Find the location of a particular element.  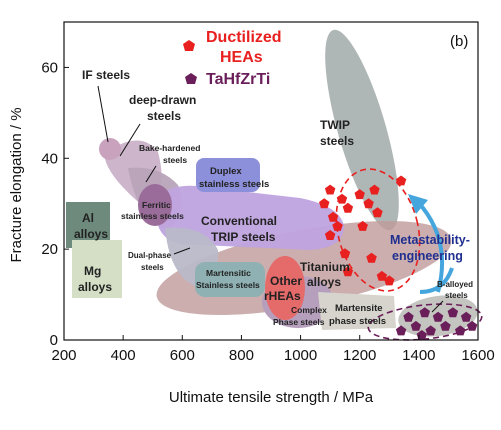

metastability-arrow-head is located at coordinates (418, 204).